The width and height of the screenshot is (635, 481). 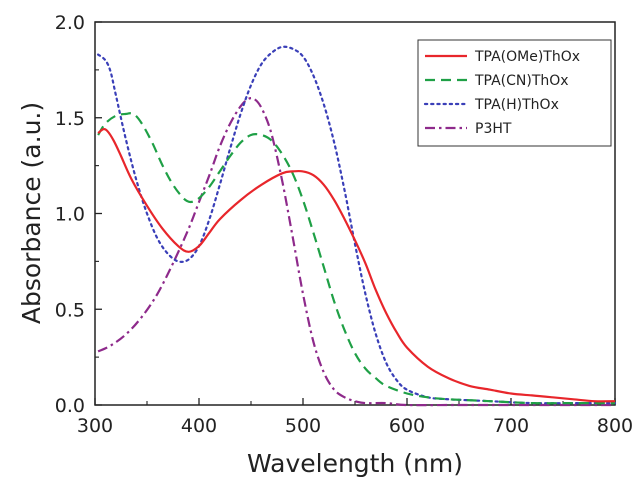 What do you see at coordinates (95, 426) in the screenshot?
I see `x-tick-label: 300` at bounding box center [95, 426].